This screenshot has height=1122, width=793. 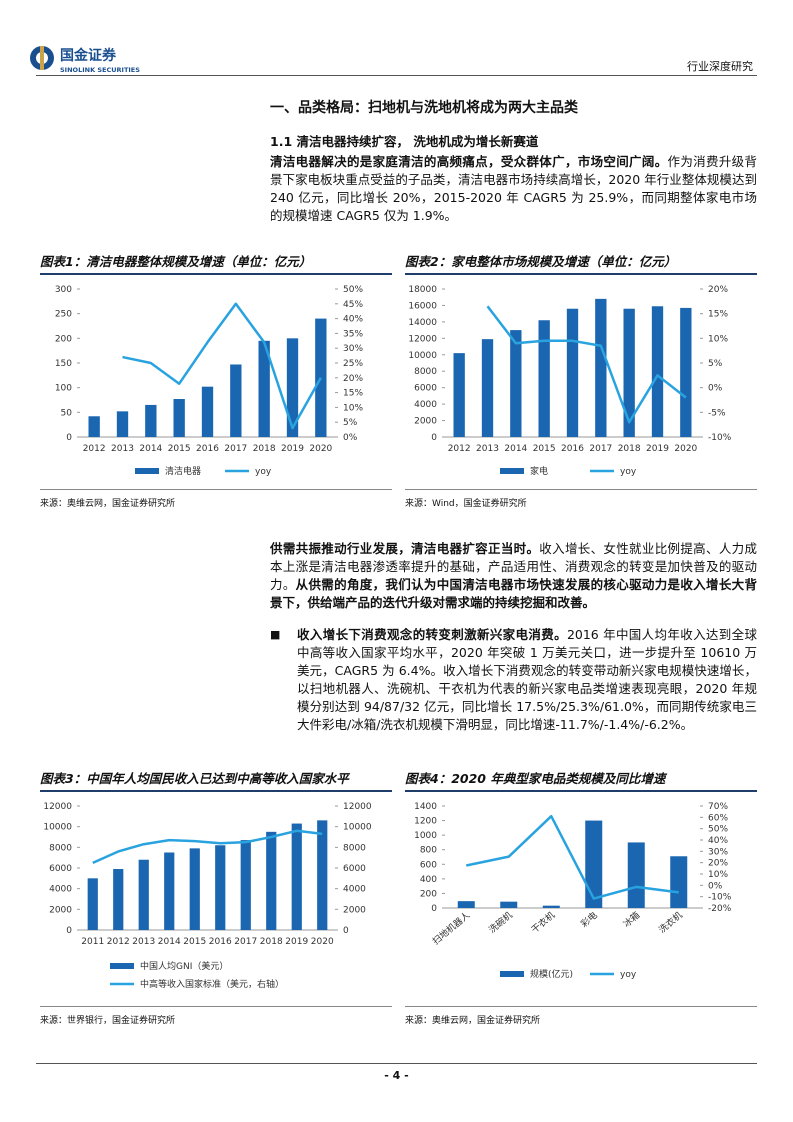 What do you see at coordinates (432, 634) in the screenshot?
I see `bold-text: 收入增长下消费观念的转变刺激新兴家电消费。` at bounding box center [432, 634].